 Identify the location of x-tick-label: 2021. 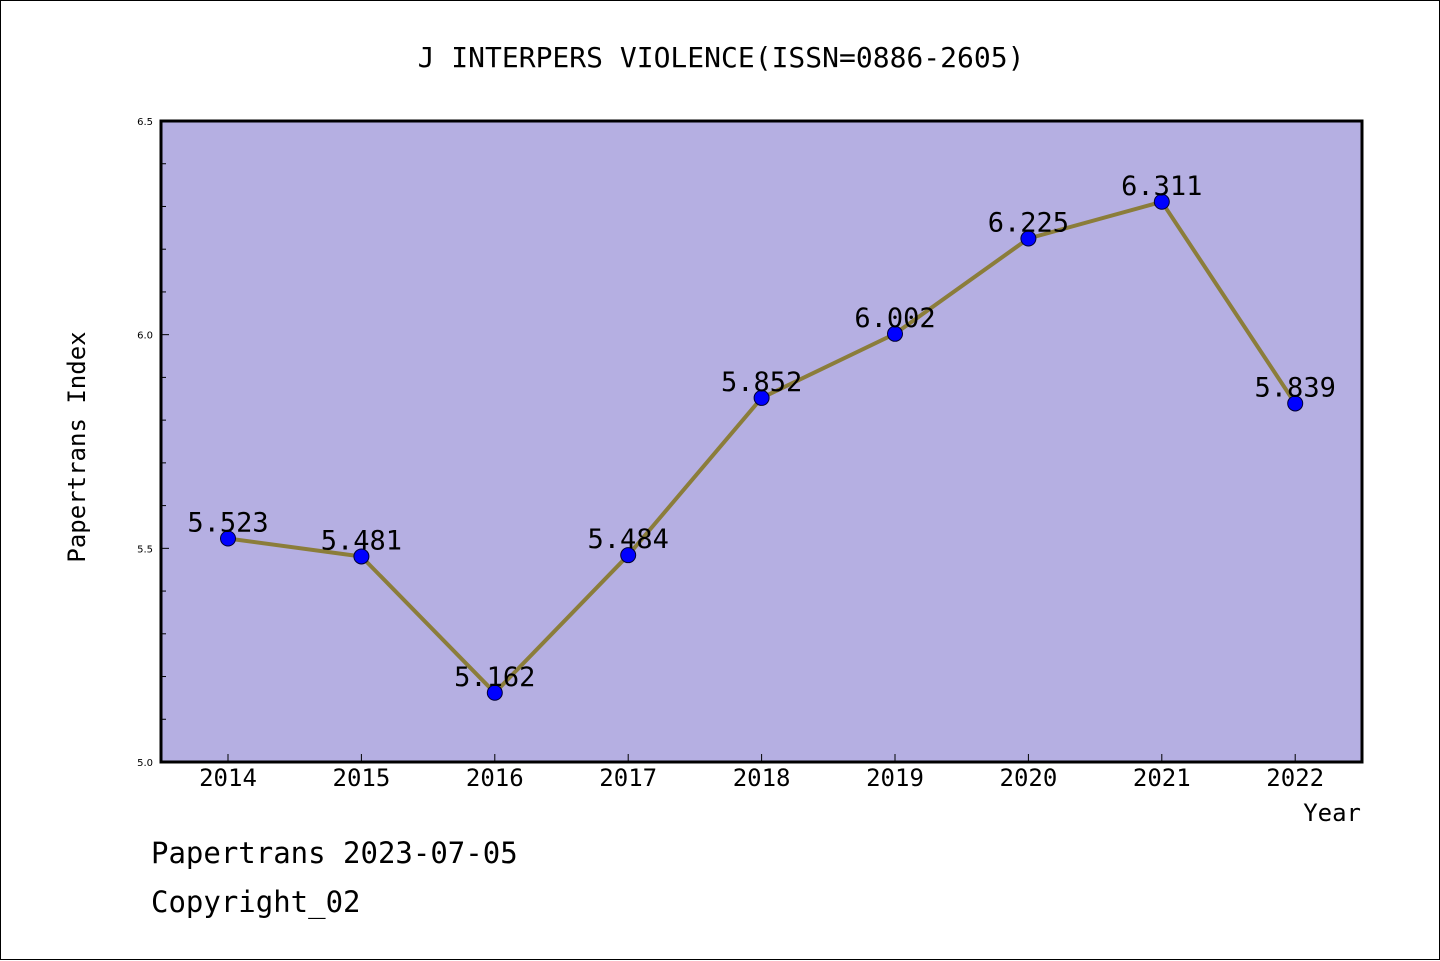
(1162, 778).